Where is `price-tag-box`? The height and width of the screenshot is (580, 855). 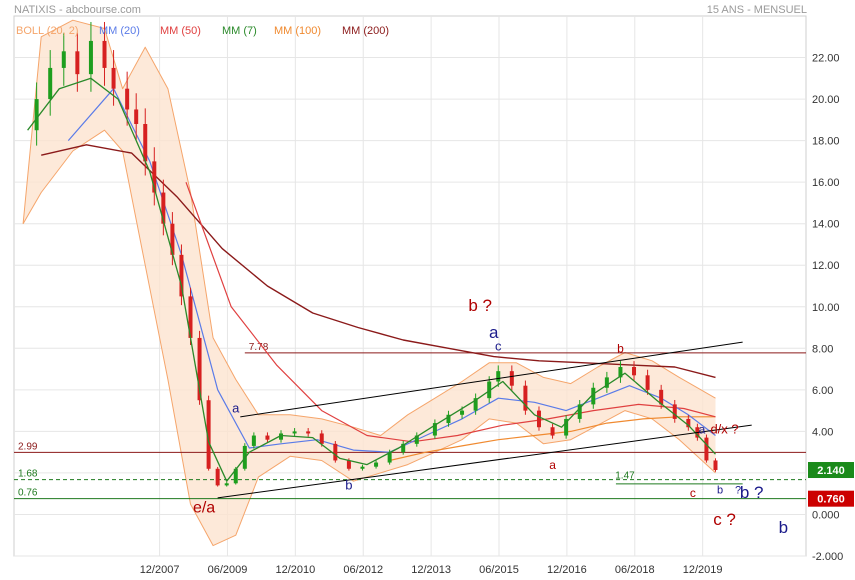
price-tag-box is located at coordinates (831, 470).